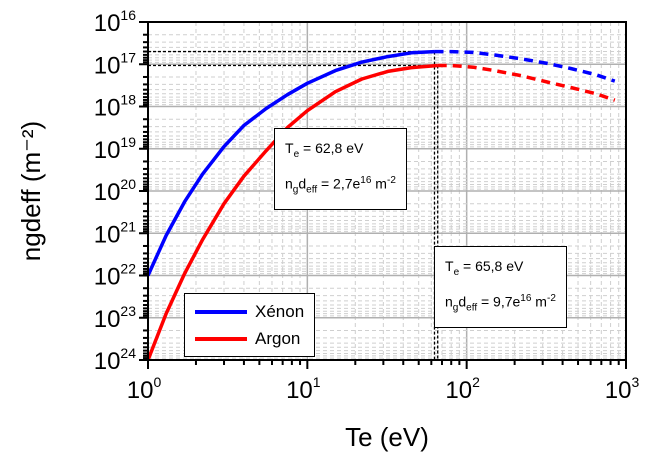  What do you see at coordinates (280, 311) in the screenshot?
I see `legend-label-xenon: Xénon` at bounding box center [280, 311].